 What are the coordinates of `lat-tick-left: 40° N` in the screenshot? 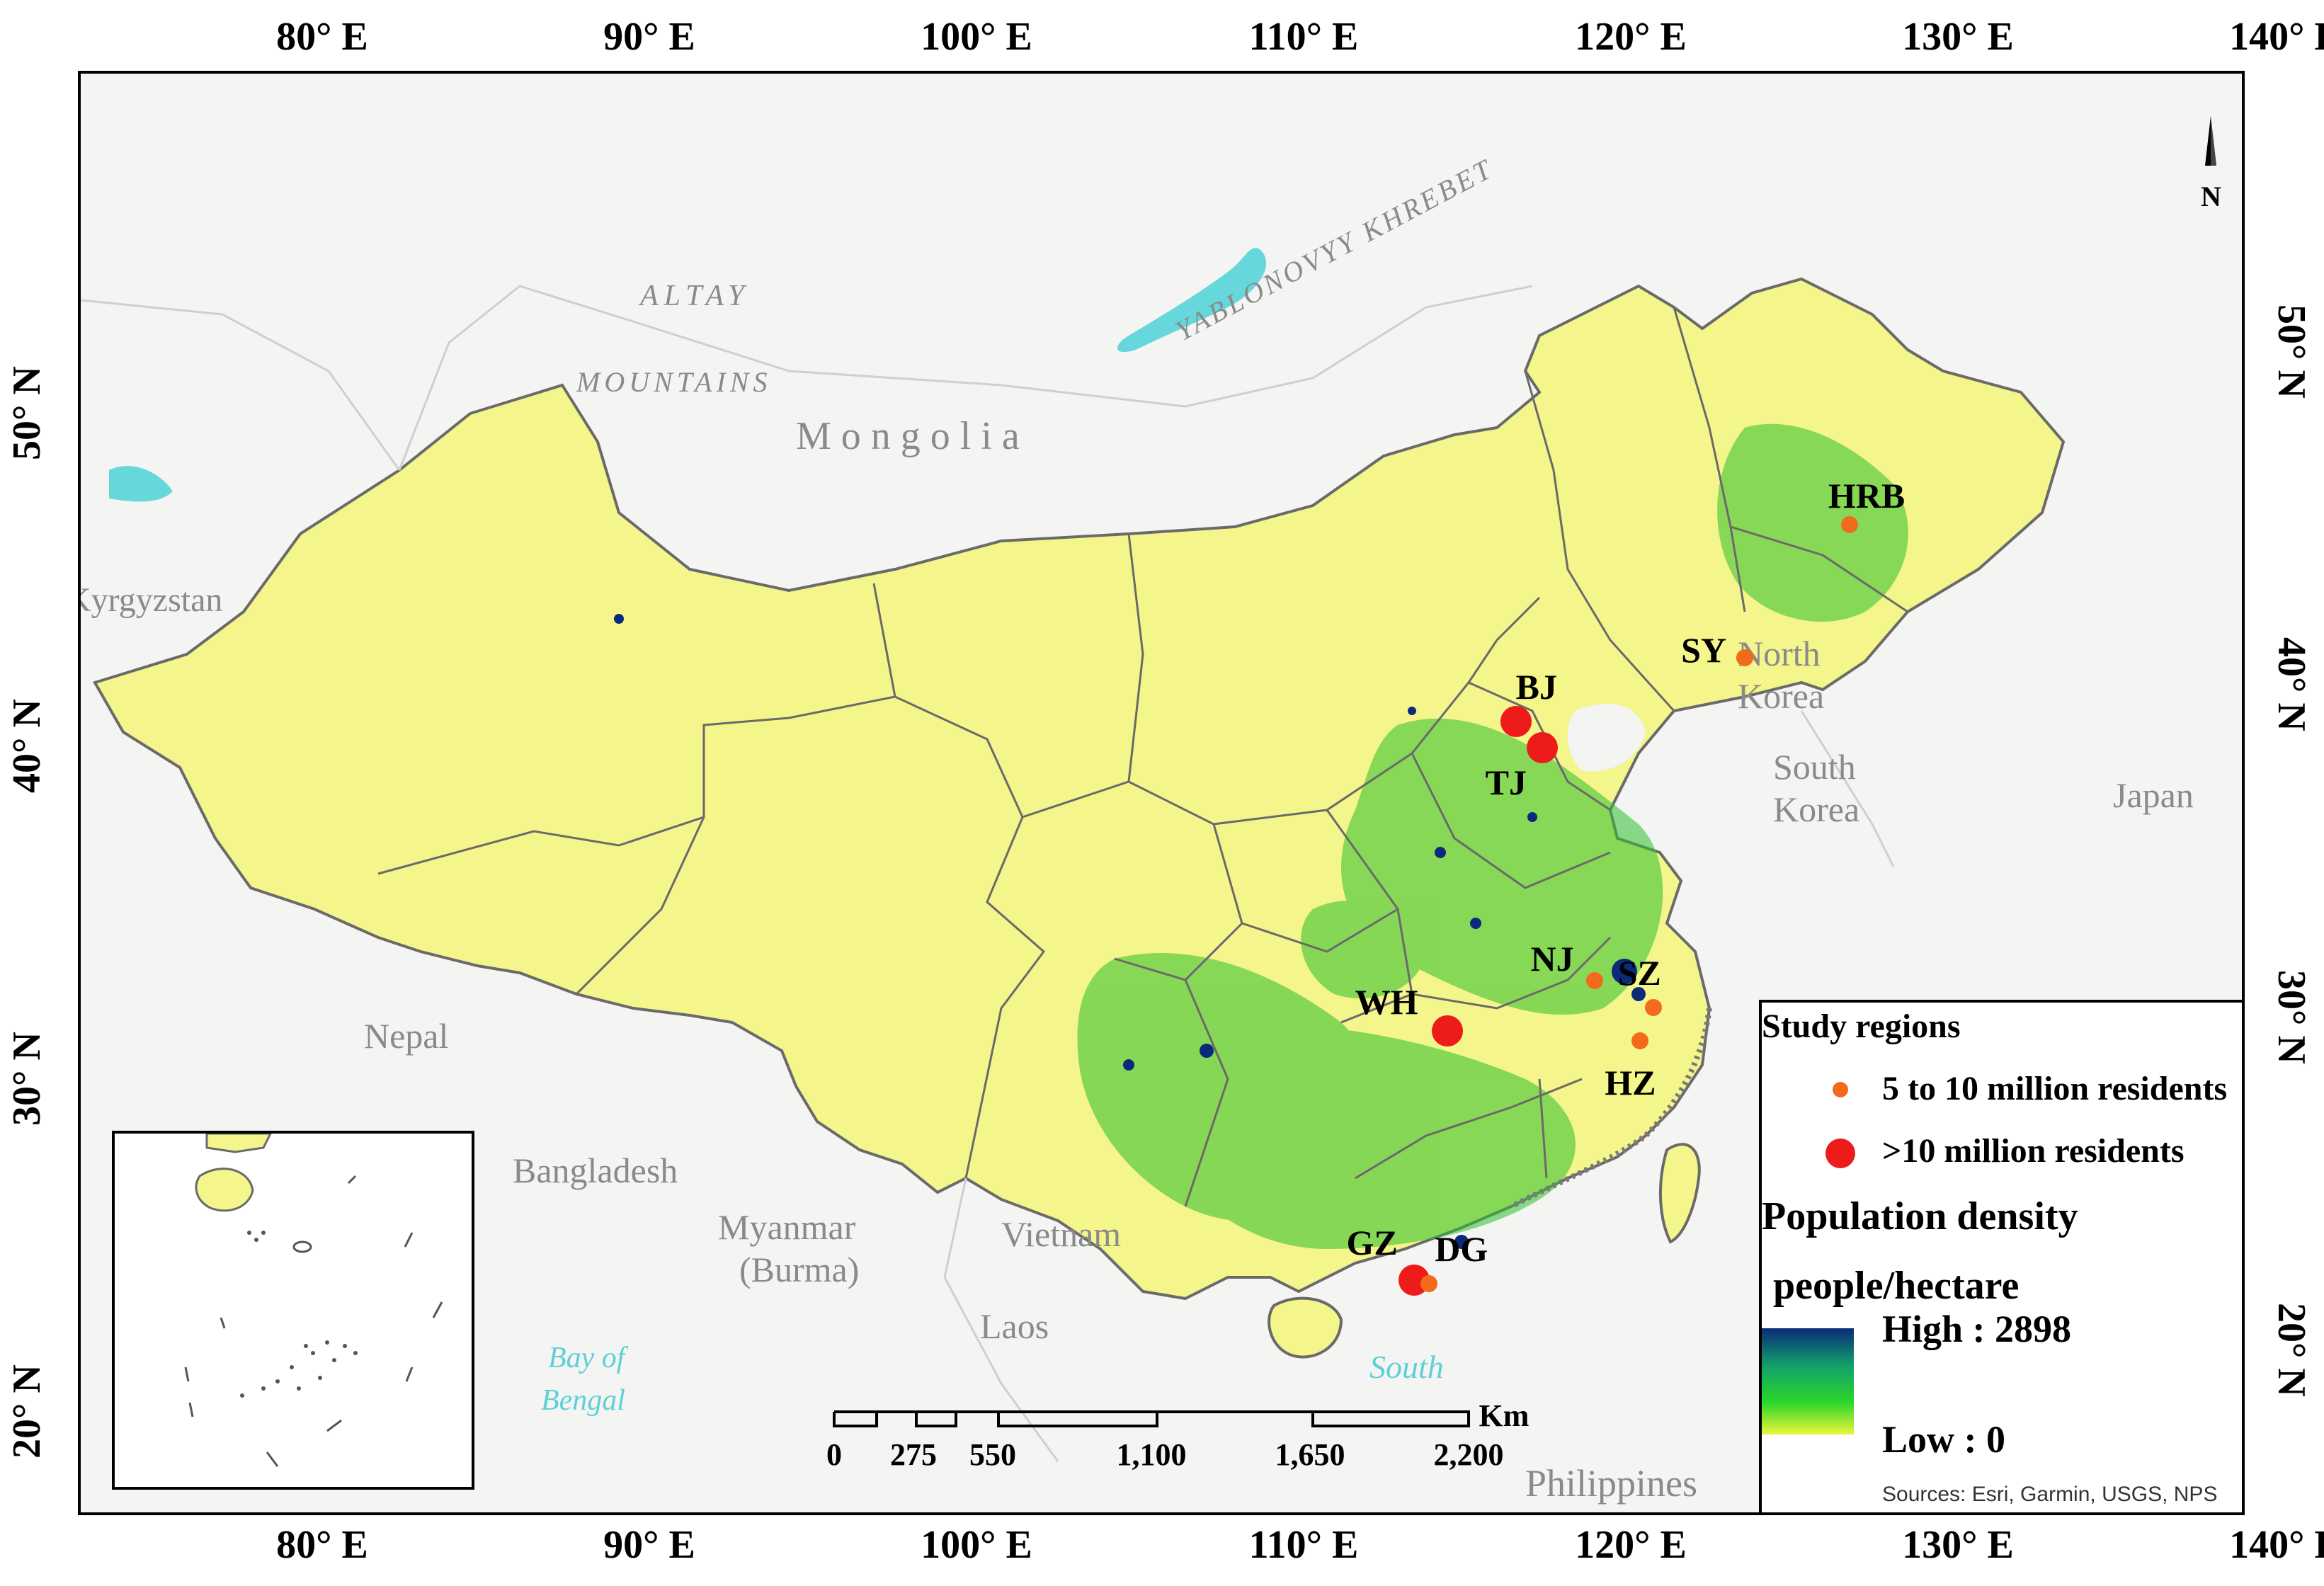 It's located at (27, 746).